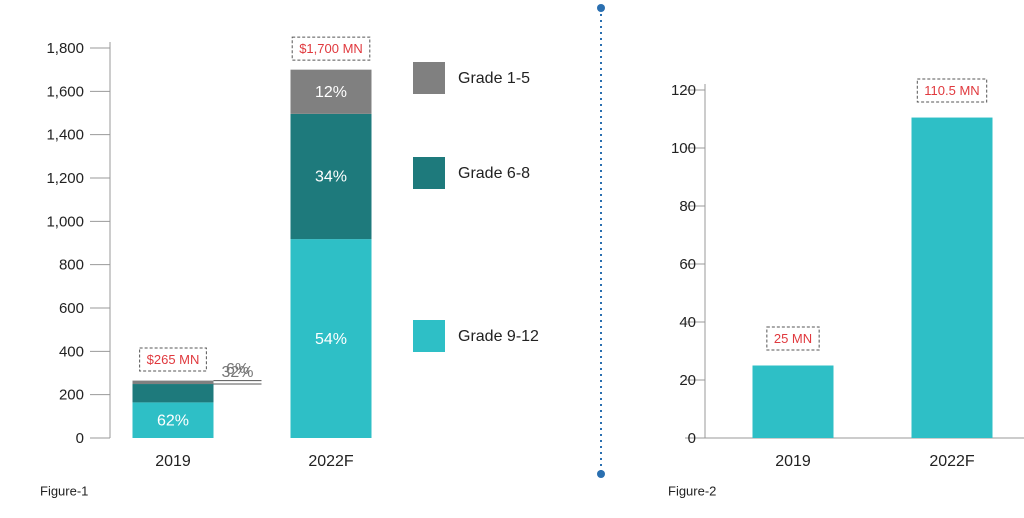 This screenshot has height=518, width=1024. I want to click on segment-label: 12%, so click(331, 92).